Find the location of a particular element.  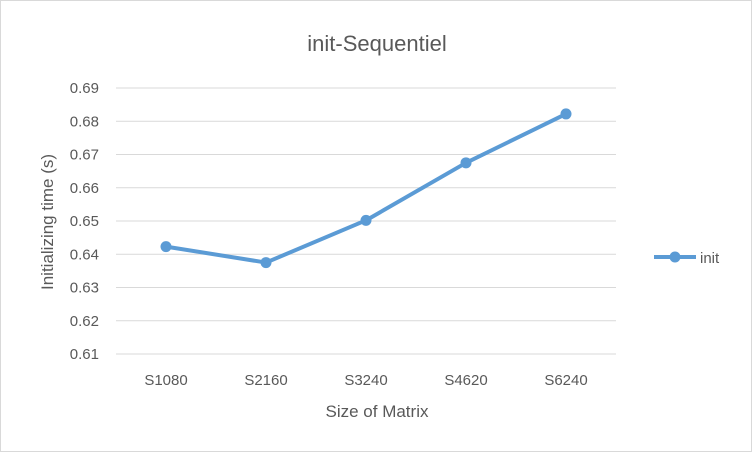

legend-label: init is located at coordinates (710, 258).